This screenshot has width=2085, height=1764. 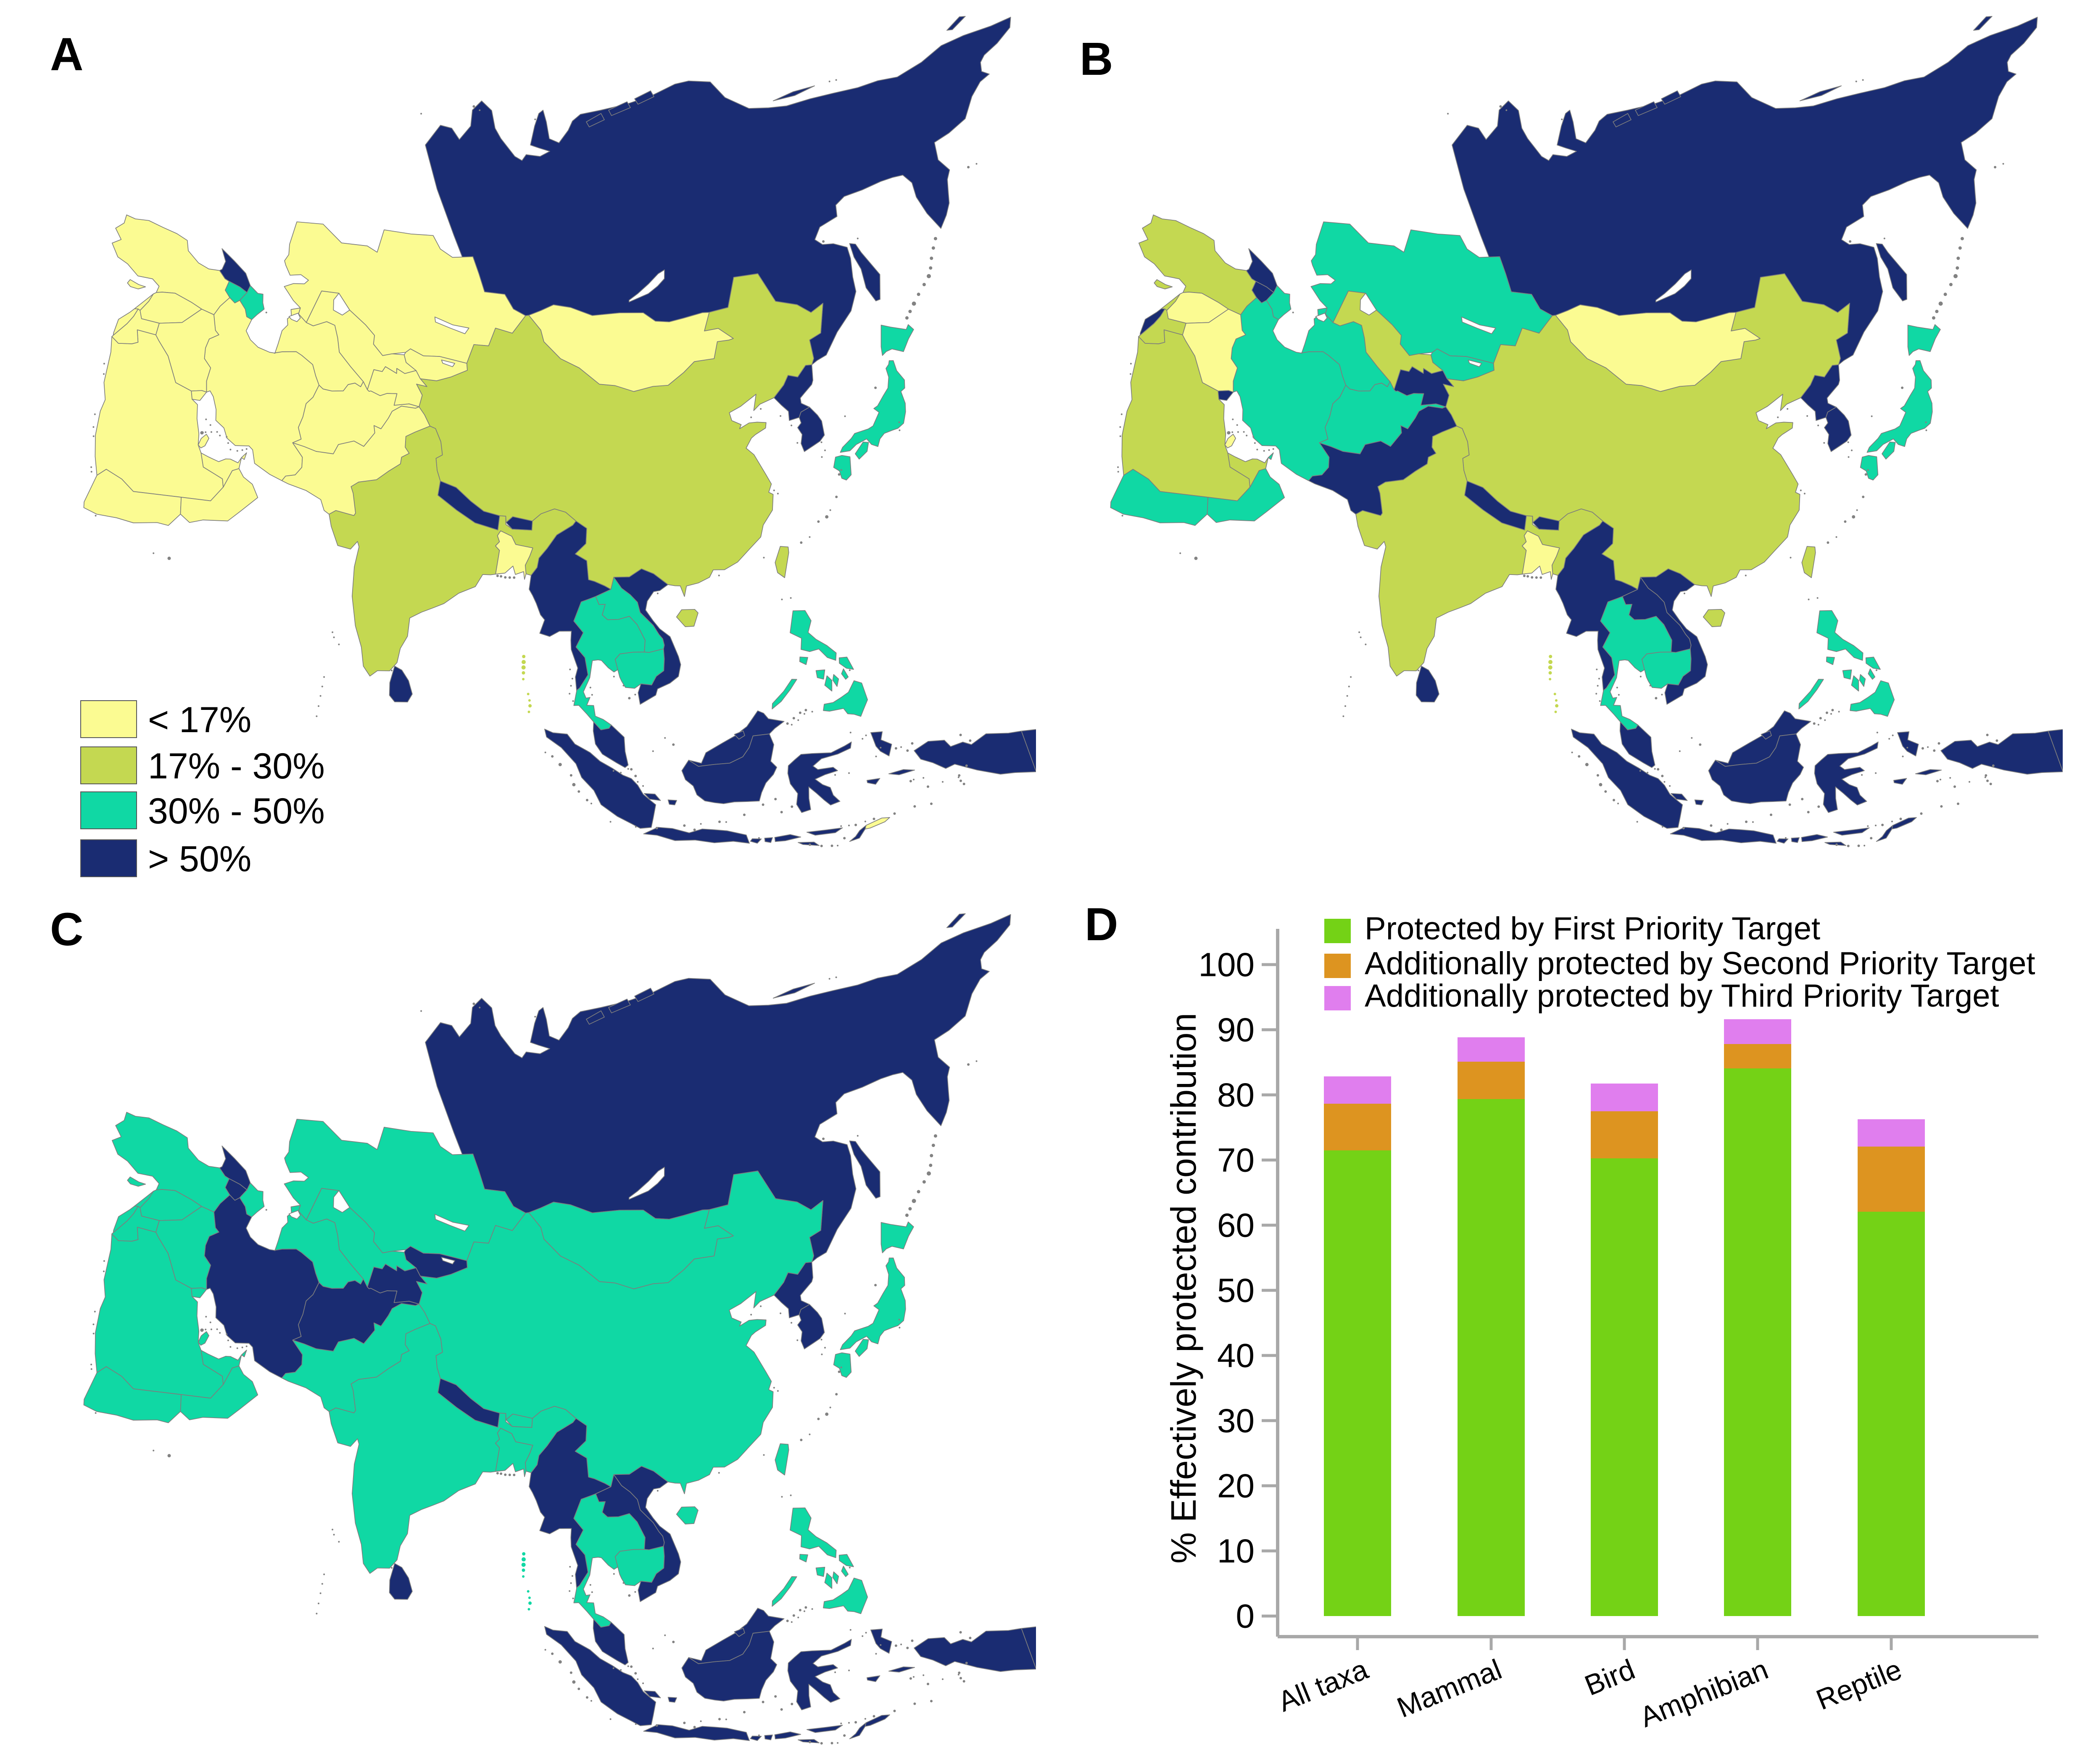 What do you see at coordinates (1236, 1225) in the screenshot?
I see `svg-text: 60` at bounding box center [1236, 1225].